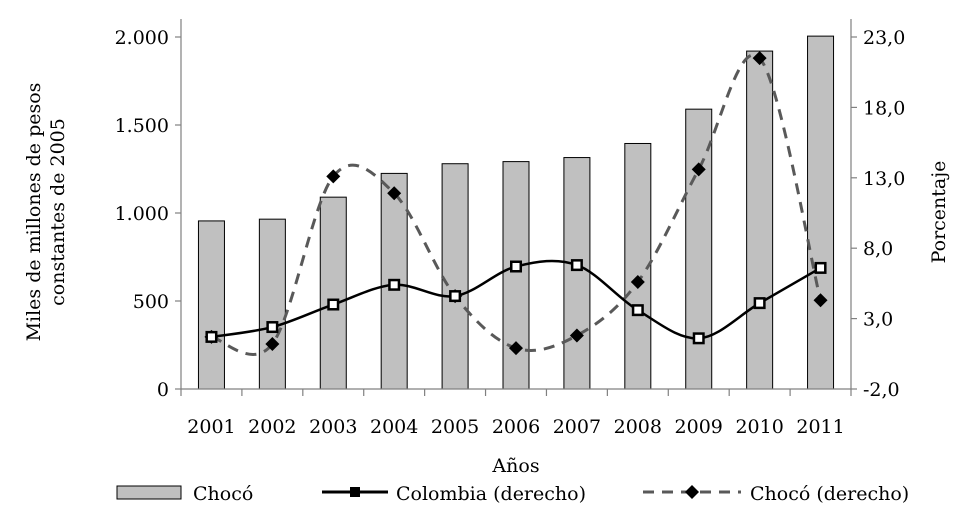 The width and height of the screenshot is (955, 506). I want to click on y-right-tick-label: 23,0, so click(884, 38).